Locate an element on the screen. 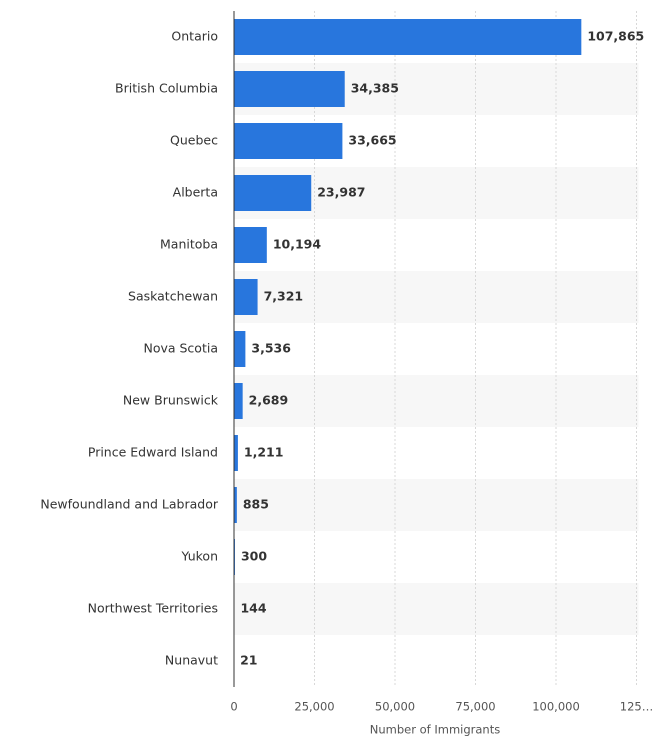 This screenshot has width=658, height=748. value-label: 885 is located at coordinates (256, 504).